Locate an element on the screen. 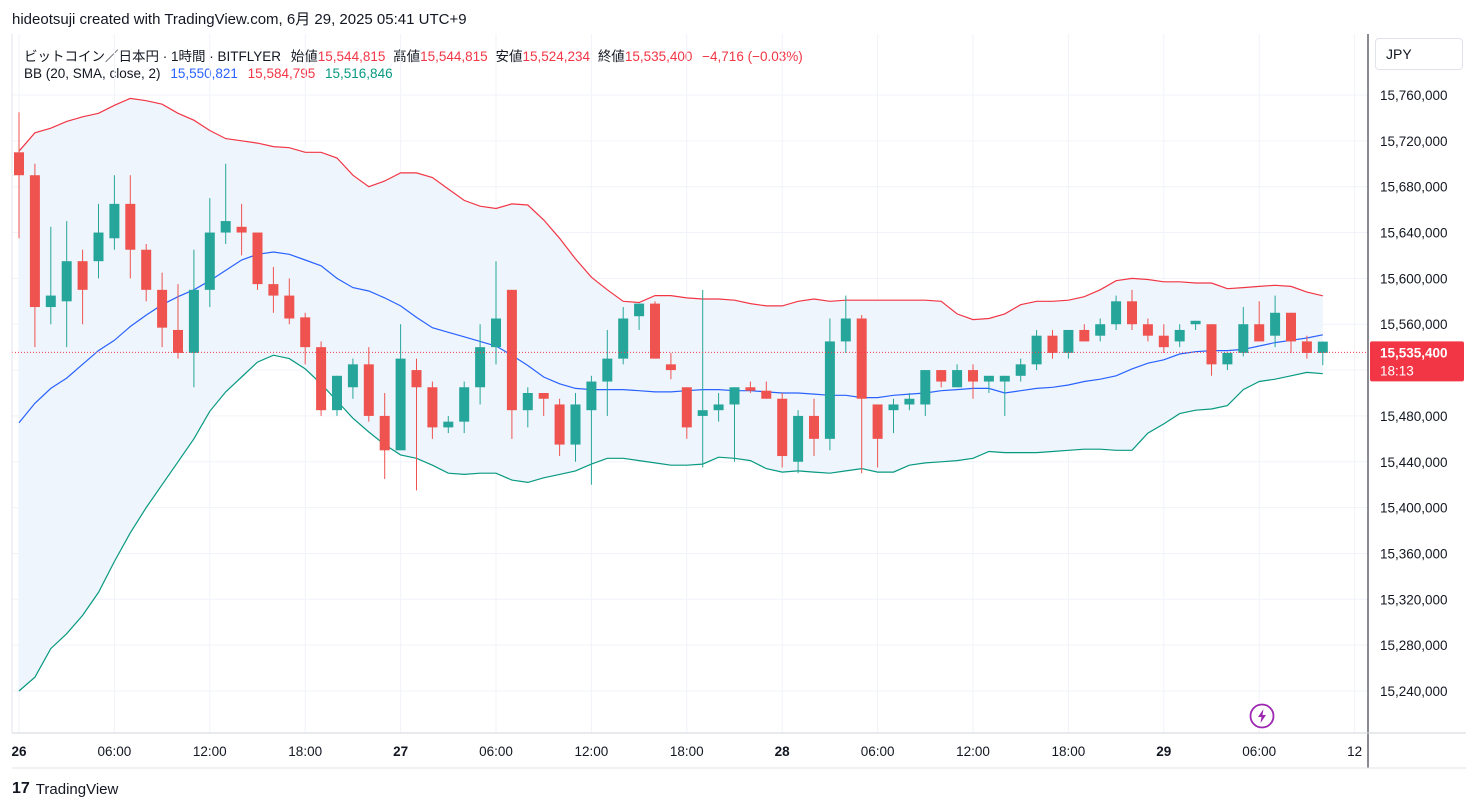 This screenshot has height=812, width=1479. y-tick-label: 15,320,000 is located at coordinates (1414, 599).